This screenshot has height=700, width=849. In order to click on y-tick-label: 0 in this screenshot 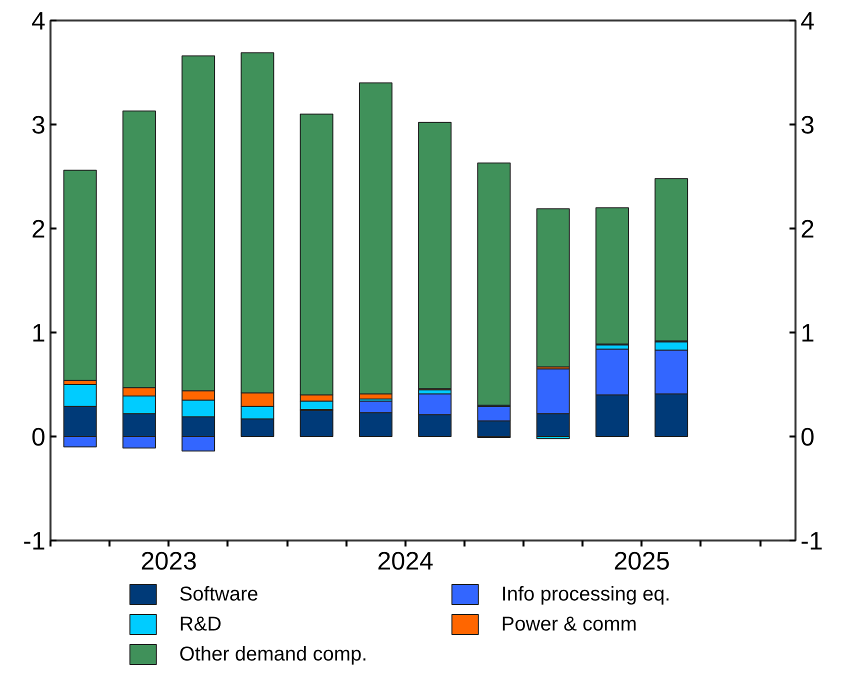, I will do `click(38, 438)`.